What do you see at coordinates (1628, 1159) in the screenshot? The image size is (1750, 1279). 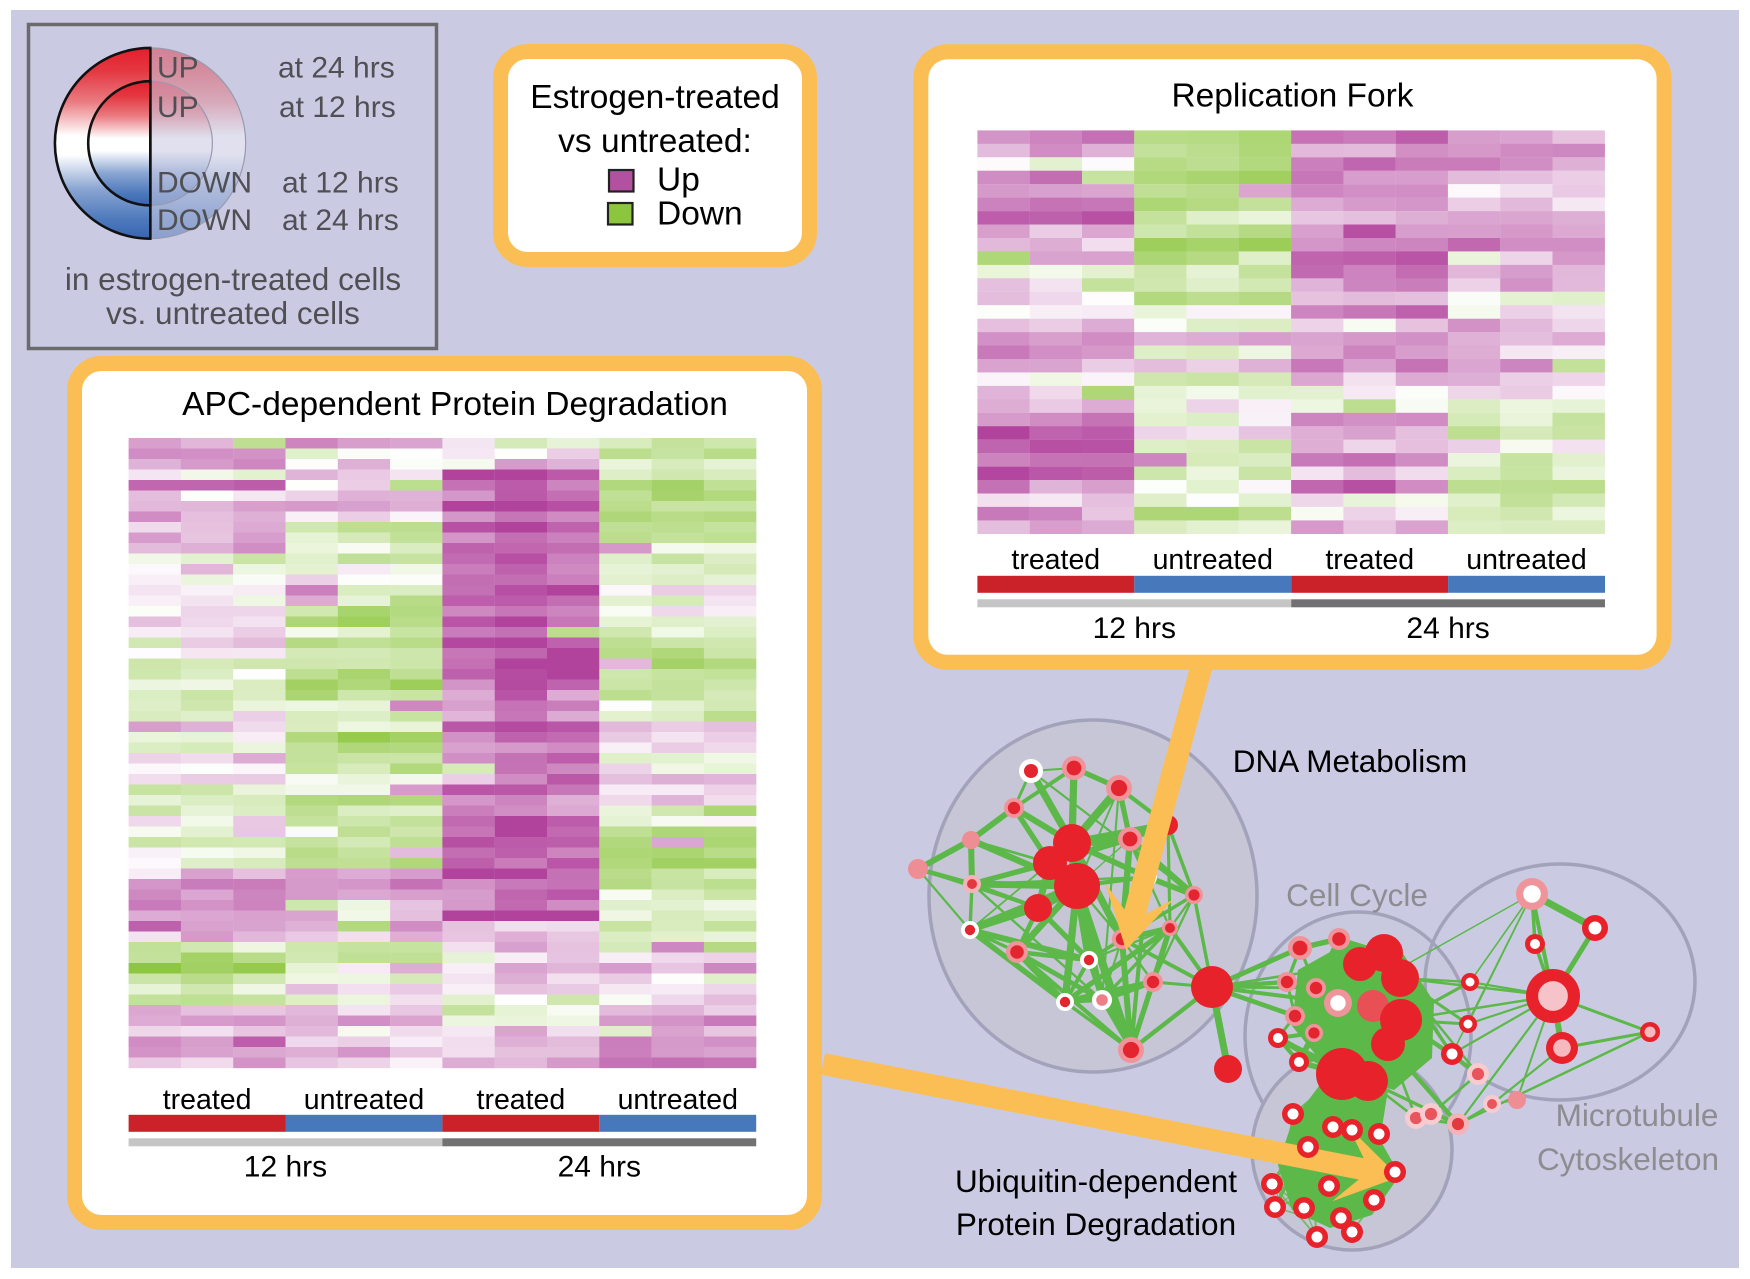 I see `svg-text: Cytoskeleton` at bounding box center [1628, 1159].